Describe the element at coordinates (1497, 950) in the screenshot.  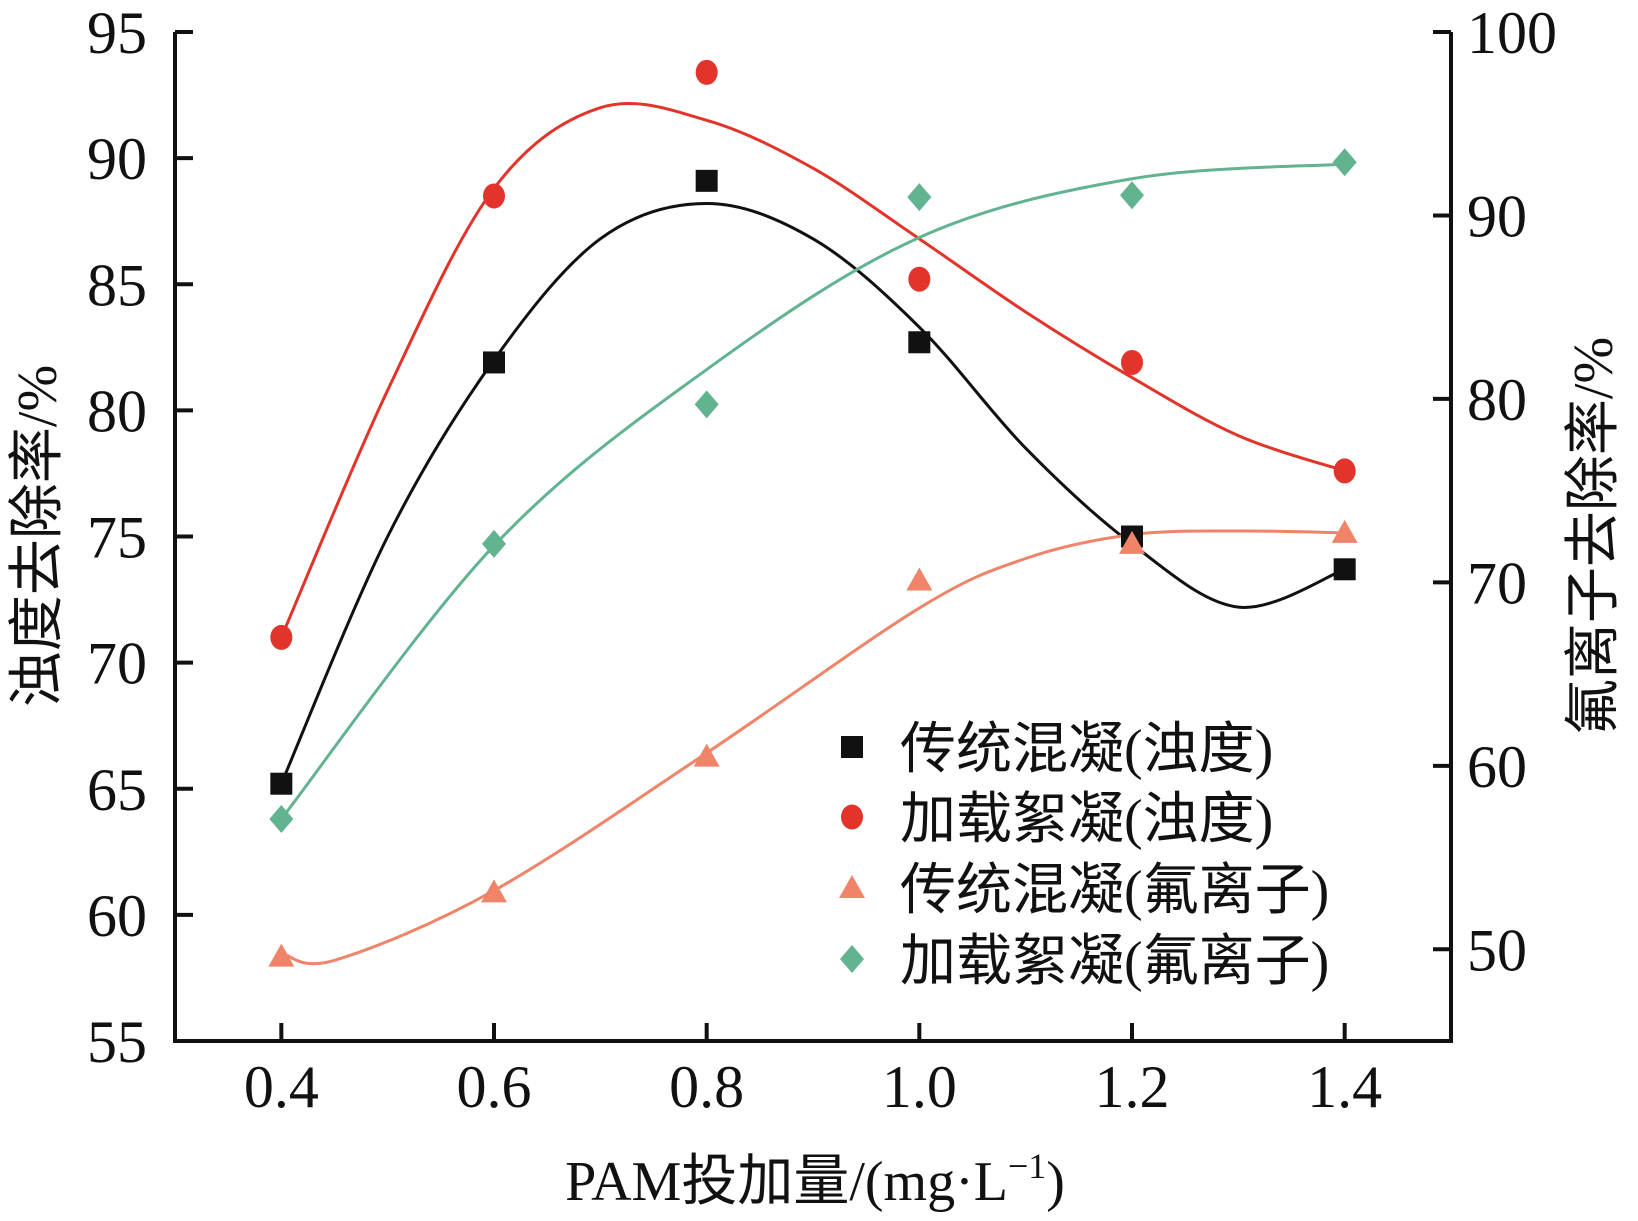
I see `y-right-tick-label: 50` at that location.